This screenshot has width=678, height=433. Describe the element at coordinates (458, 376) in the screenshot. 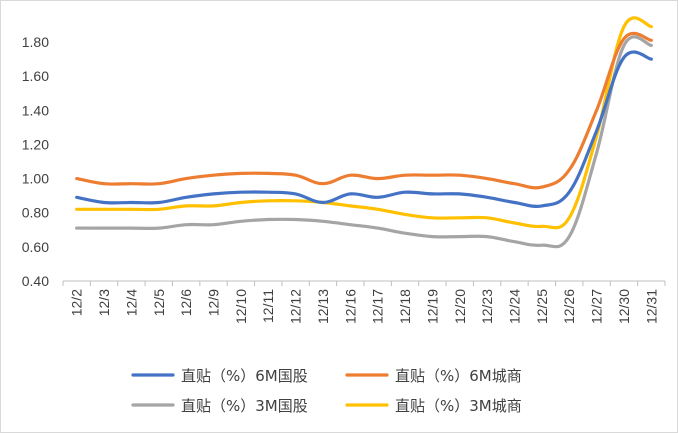

I see `legend-label: 直贴（%）6M城商` at that location.